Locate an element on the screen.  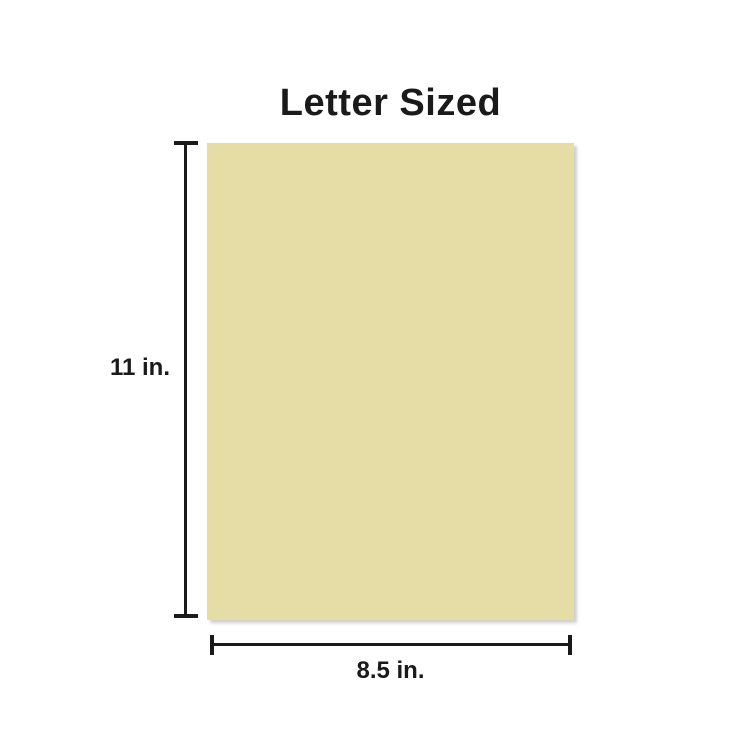
dimension-cap-bottom is located at coordinates (186, 616).